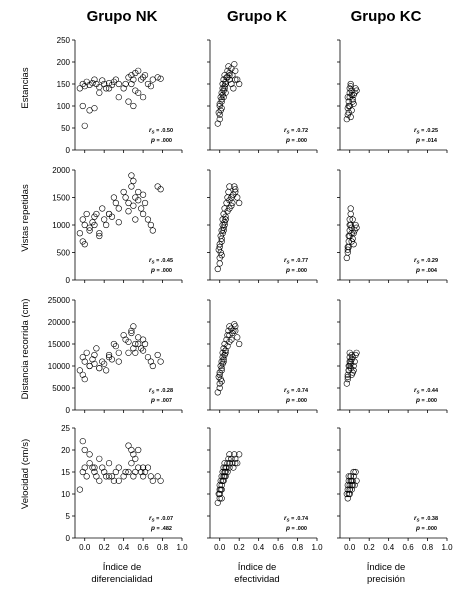 This screenshot has width=472, height=596. Describe the element at coordinates (426, 270) in the screenshot. I see `p-stat: p = .004` at that location.